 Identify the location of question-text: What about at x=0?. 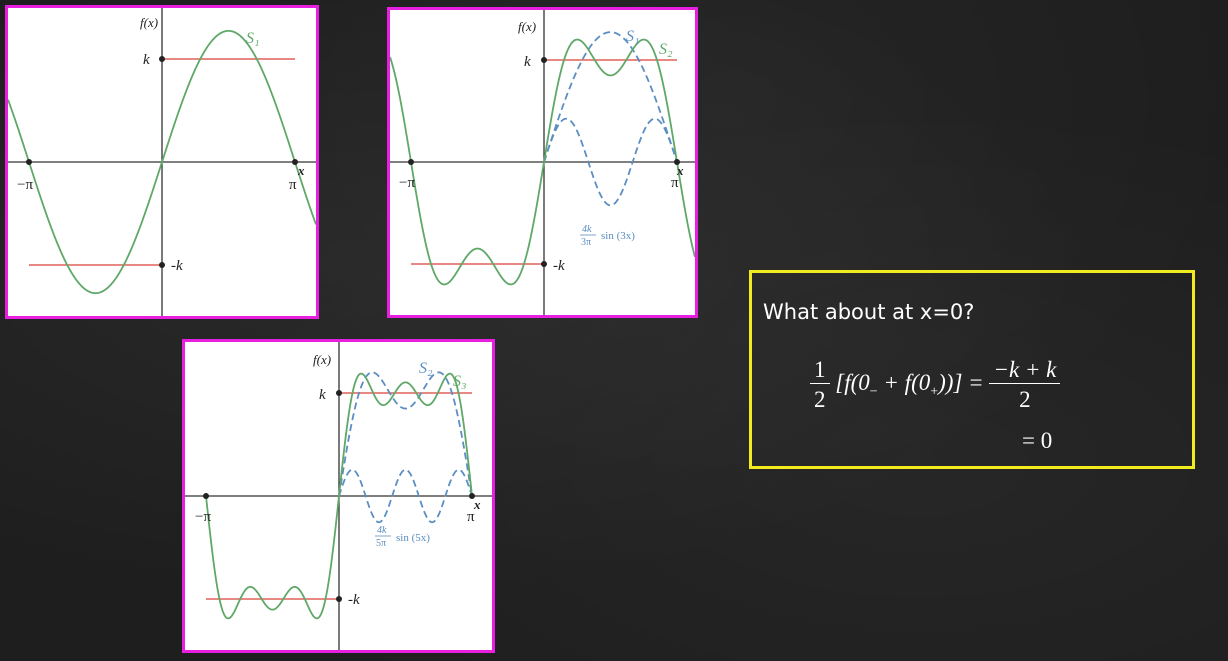
(869, 312).